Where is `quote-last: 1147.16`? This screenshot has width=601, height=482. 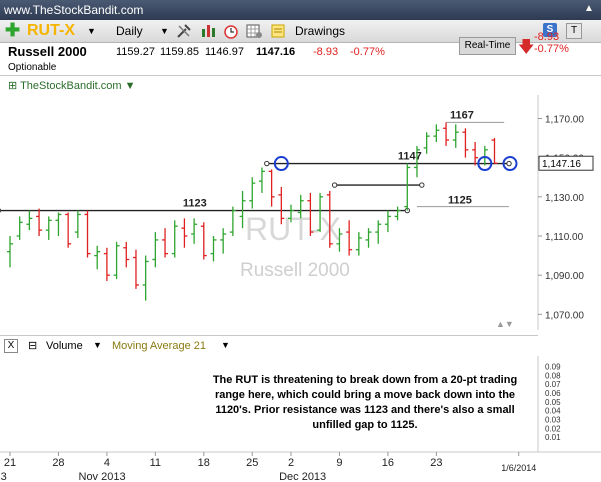
quote-last: 1147.16 is located at coordinates (276, 52).